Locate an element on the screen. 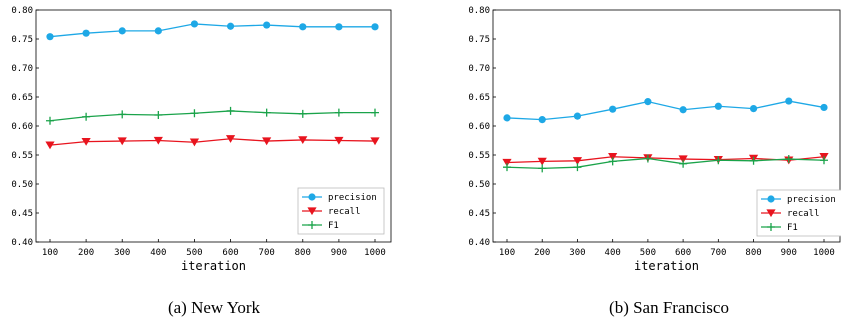  series-line-recall is located at coordinates (212, 142).